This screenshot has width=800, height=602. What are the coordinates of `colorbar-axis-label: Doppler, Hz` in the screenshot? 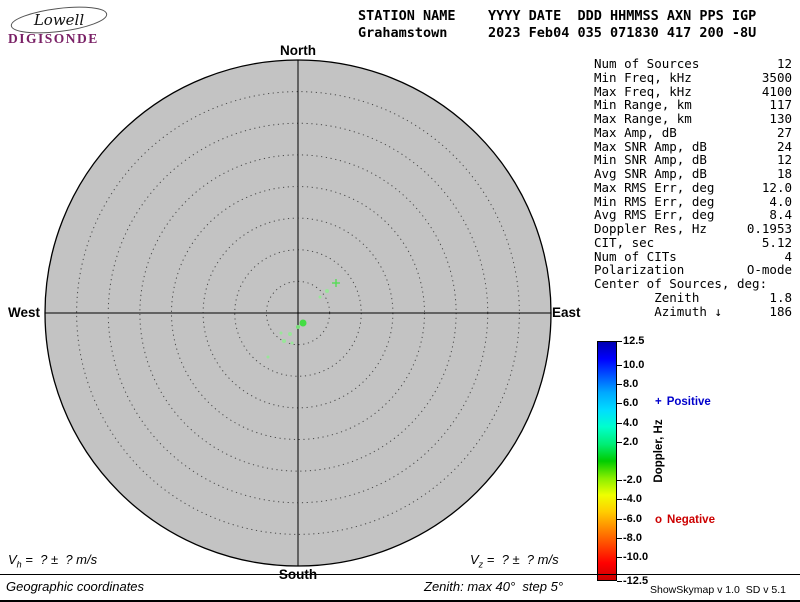 It's located at (659, 451).